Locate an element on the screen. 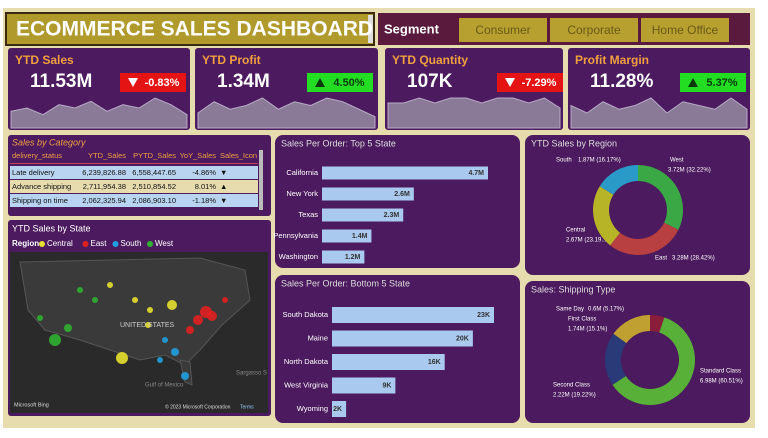 This screenshot has width=768, height=438. kpi-value: 11.28% is located at coordinates (621, 81).